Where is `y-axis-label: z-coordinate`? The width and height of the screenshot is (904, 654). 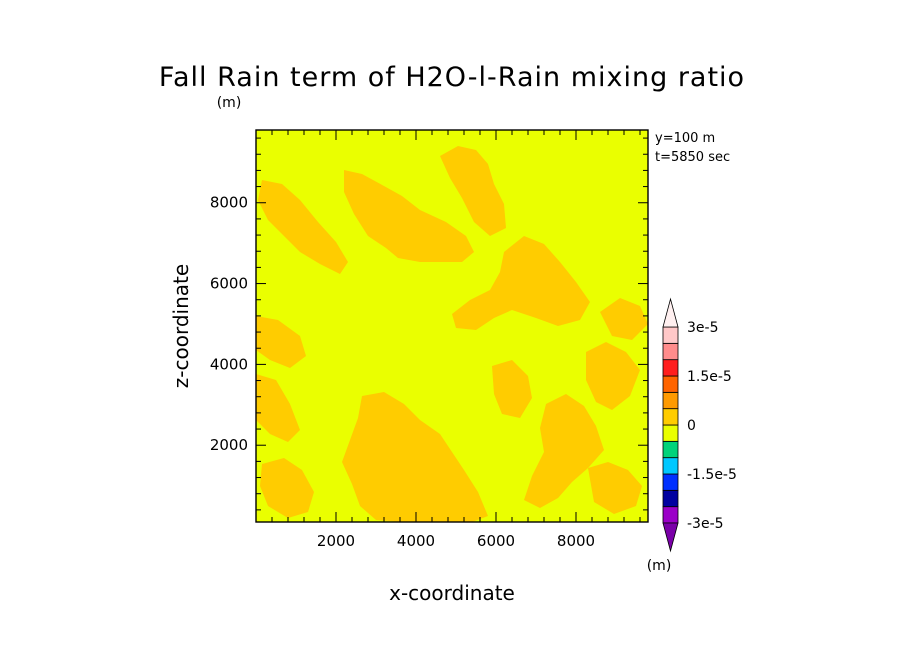
y-axis-label: z-coordinate is located at coordinates (181, 326).